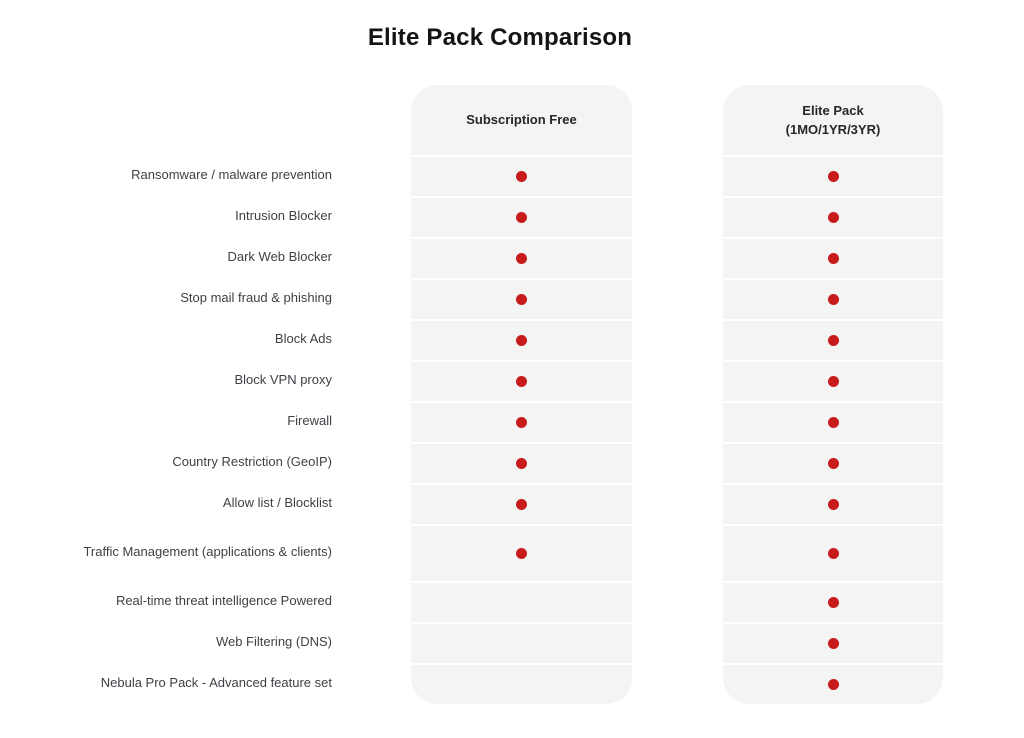  What do you see at coordinates (833, 110) in the screenshot?
I see `elite-pack-header-label-line1: Elite Pack` at bounding box center [833, 110].